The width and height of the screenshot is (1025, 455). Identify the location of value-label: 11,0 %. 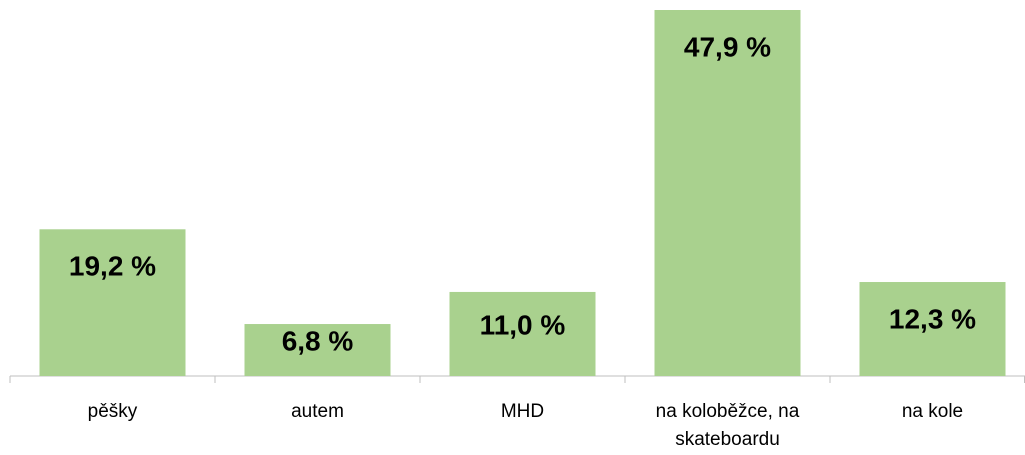
(523, 324).